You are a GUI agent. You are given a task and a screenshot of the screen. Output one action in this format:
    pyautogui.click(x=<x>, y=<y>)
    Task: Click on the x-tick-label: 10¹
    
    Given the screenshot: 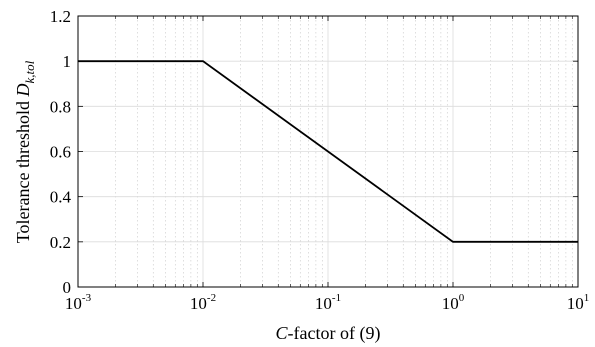 What is the action you would take?
    pyautogui.click(x=578, y=302)
    